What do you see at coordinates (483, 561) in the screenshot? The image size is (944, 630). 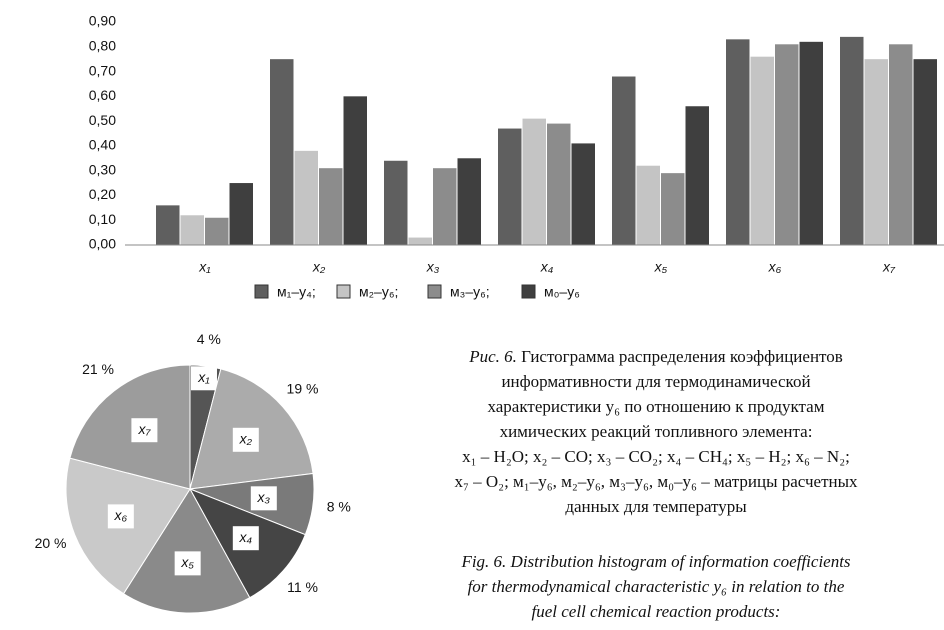 I see `caption-label: Fig. 6.` at bounding box center [483, 561].